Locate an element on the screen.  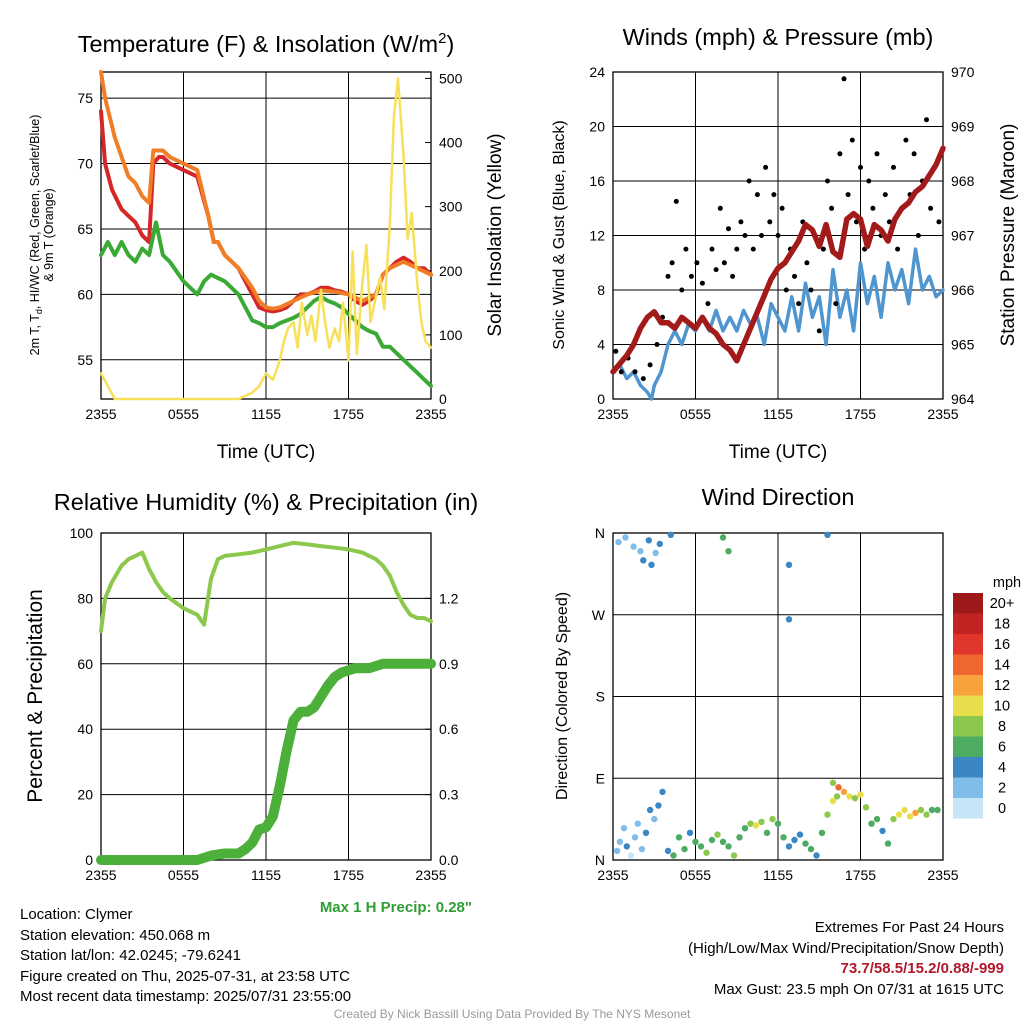
humidity-panel-ylabel: Percent & Precipitation is located at coordinates (35, 696).